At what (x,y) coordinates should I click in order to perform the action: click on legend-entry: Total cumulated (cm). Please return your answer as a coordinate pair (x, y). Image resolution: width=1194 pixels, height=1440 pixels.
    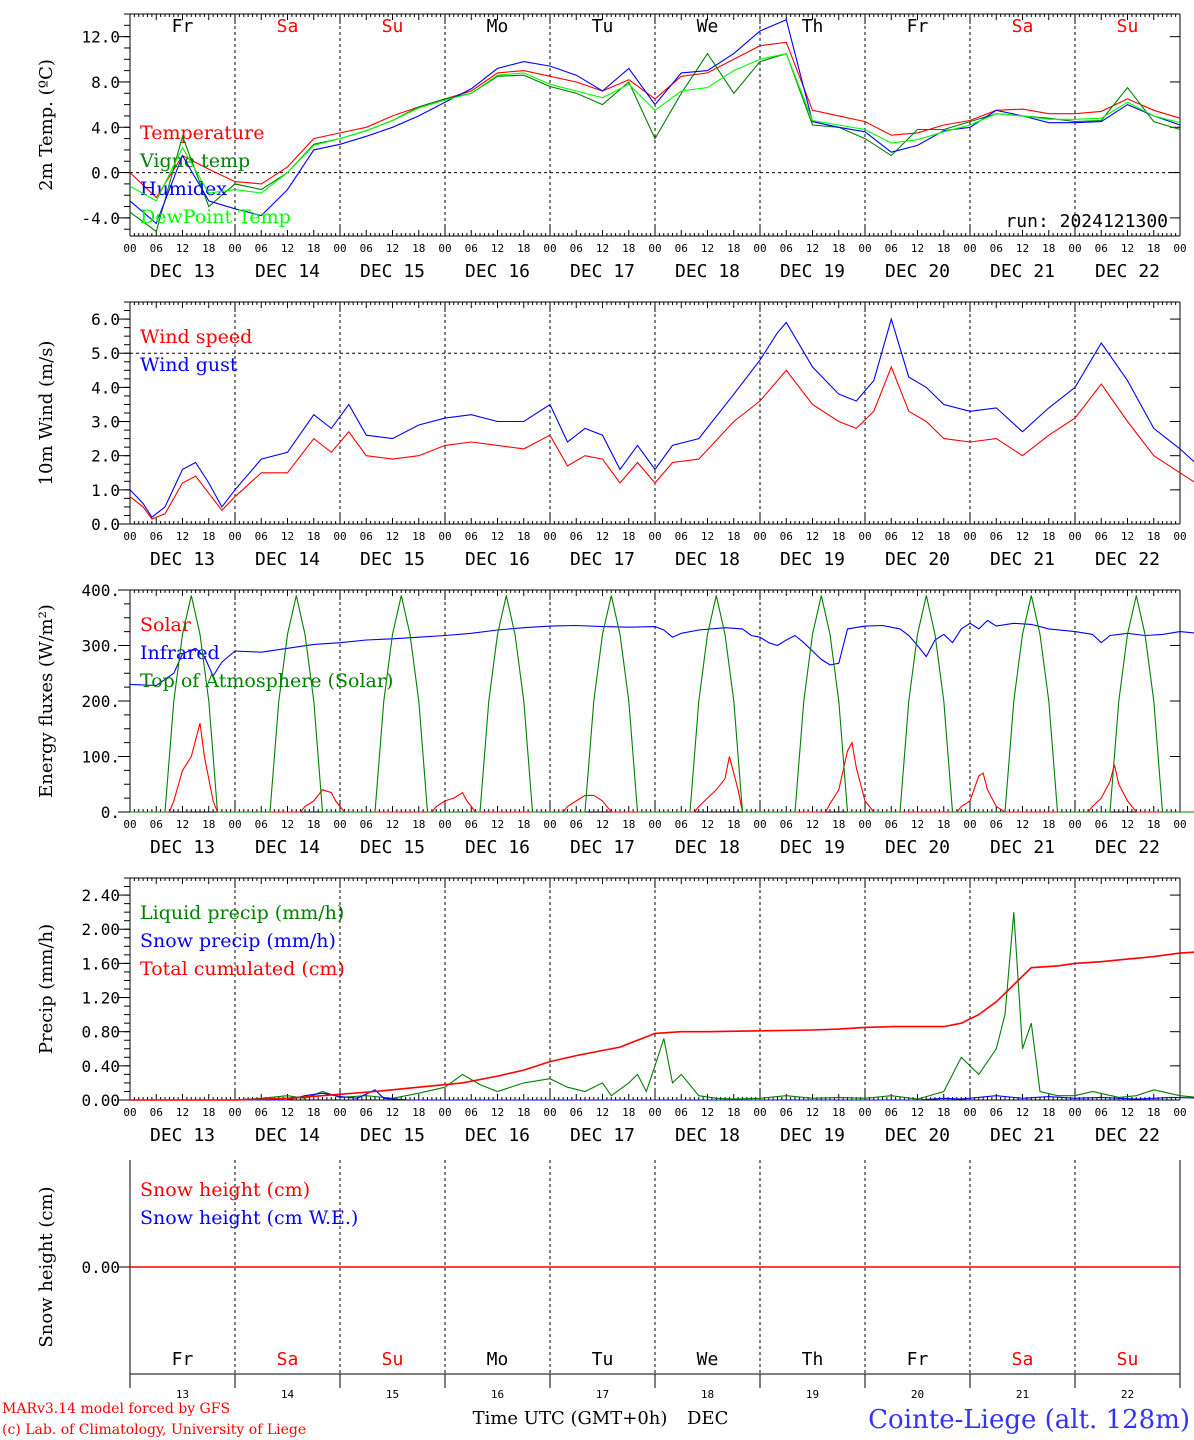
    Looking at the image, I should click on (242, 969).